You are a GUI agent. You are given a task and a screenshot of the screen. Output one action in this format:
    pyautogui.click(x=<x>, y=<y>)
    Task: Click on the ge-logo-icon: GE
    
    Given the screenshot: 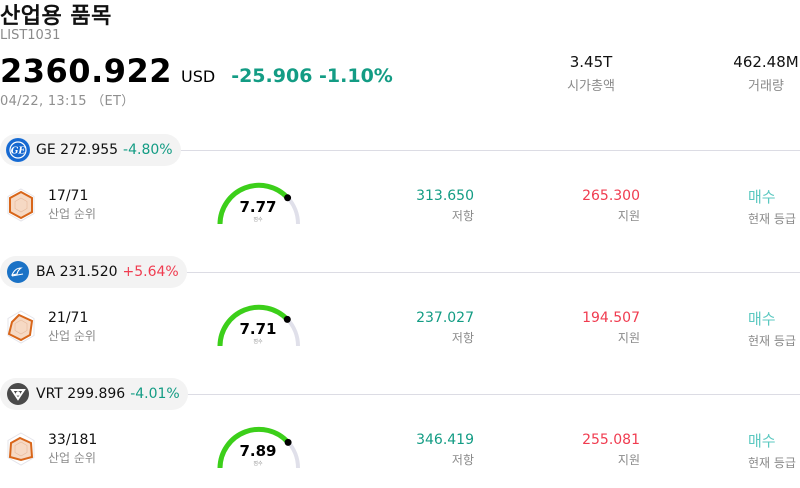 What is the action you would take?
    pyautogui.click(x=18, y=150)
    